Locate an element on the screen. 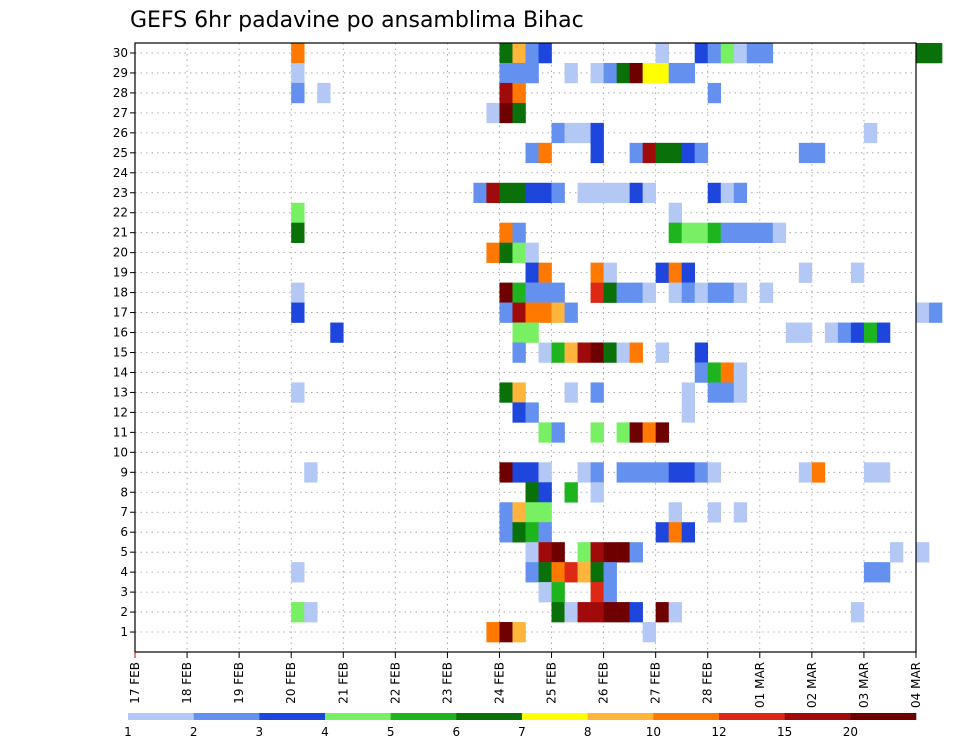 Image resolution: width=960 pixels, height=742 pixels. legend-label: 12 is located at coordinates (718, 732).